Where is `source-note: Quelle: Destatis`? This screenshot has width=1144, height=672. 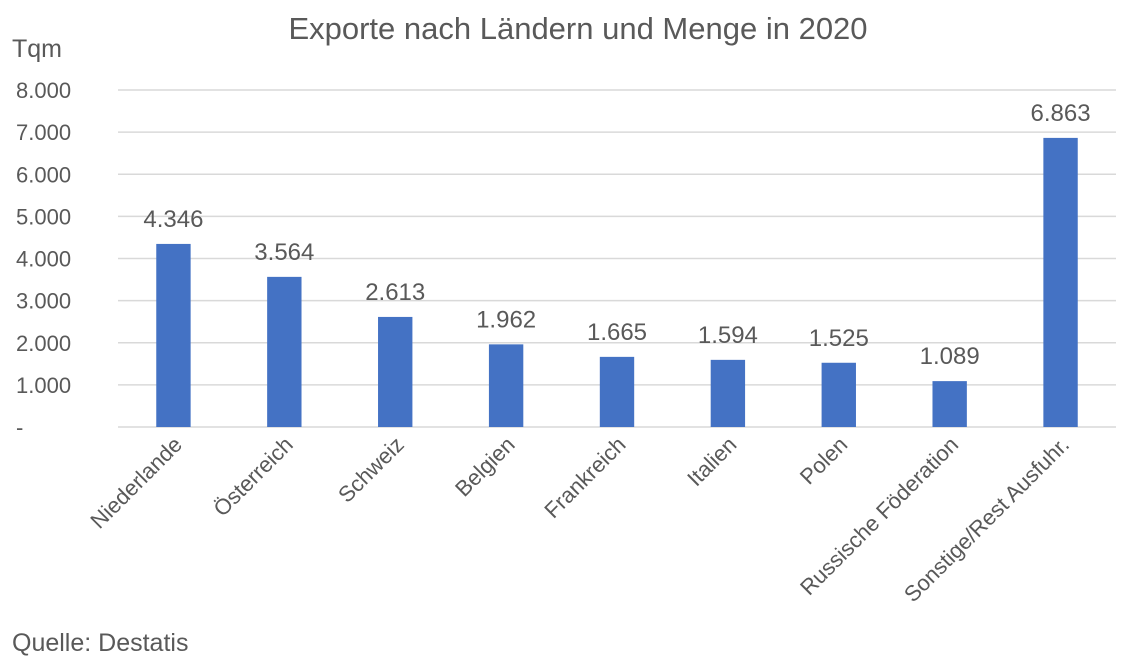
source-note: Quelle: Destatis is located at coordinates (100, 643).